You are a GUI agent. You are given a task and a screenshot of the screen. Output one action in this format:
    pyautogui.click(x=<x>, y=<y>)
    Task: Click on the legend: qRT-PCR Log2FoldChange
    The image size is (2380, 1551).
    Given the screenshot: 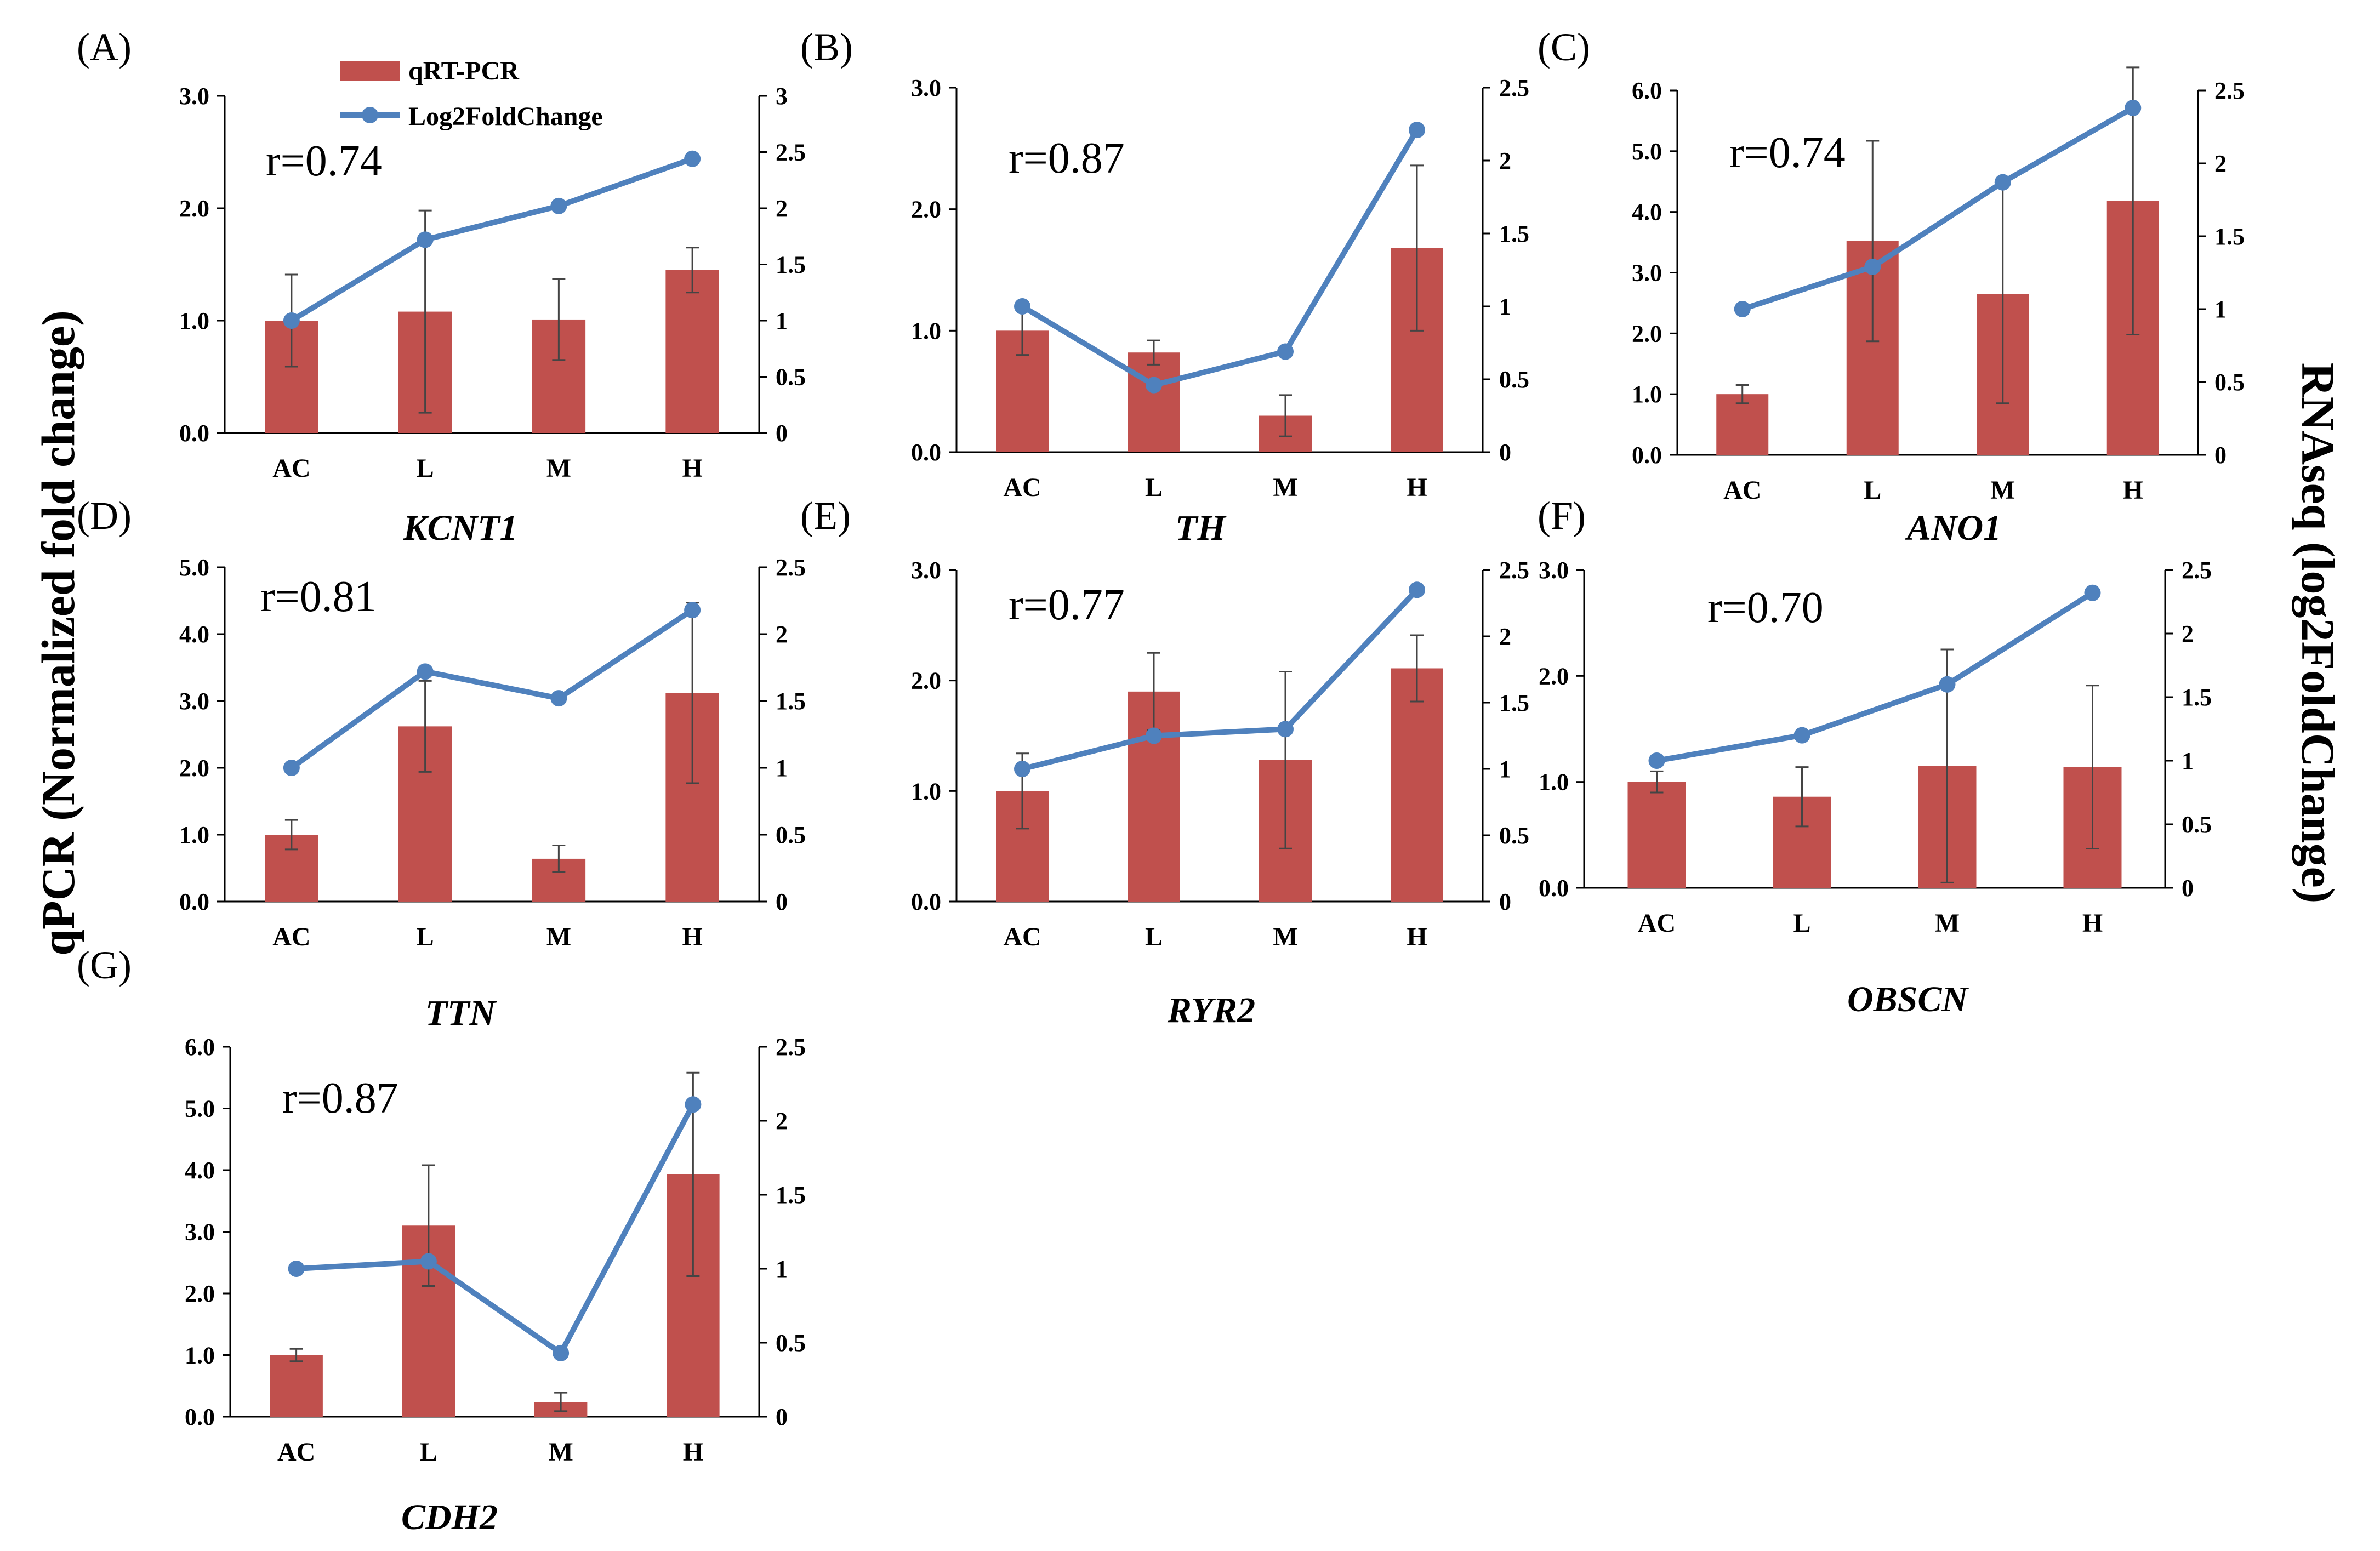 What is the action you would take?
    pyautogui.click(x=471, y=93)
    